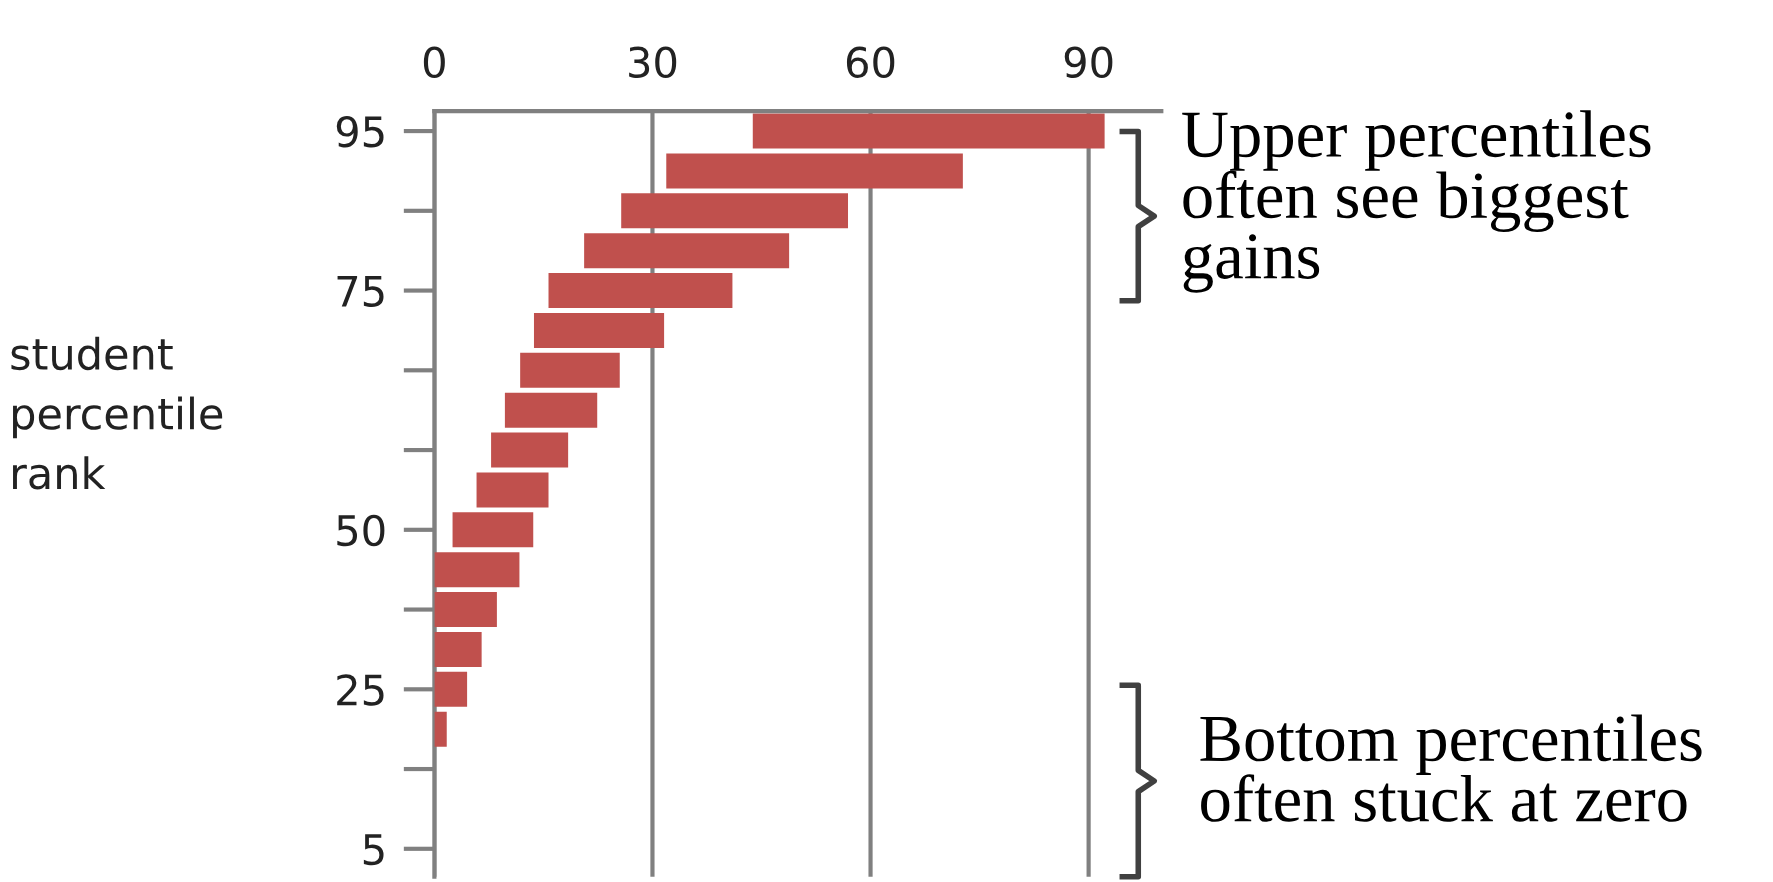 This screenshot has width=1773, height=882. What do you see at coordinates (870, 62) in the screenshot?
I see `x-tick-label: 60` at bounding box center [870, 62].